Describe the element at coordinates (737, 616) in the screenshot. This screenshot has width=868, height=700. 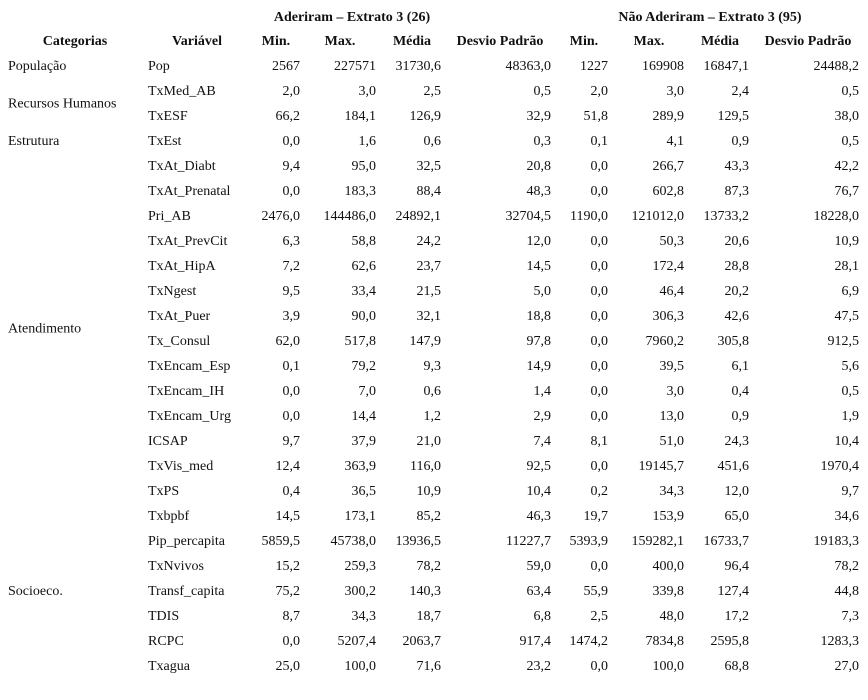
I see `cell-value: 17,2` at that location.